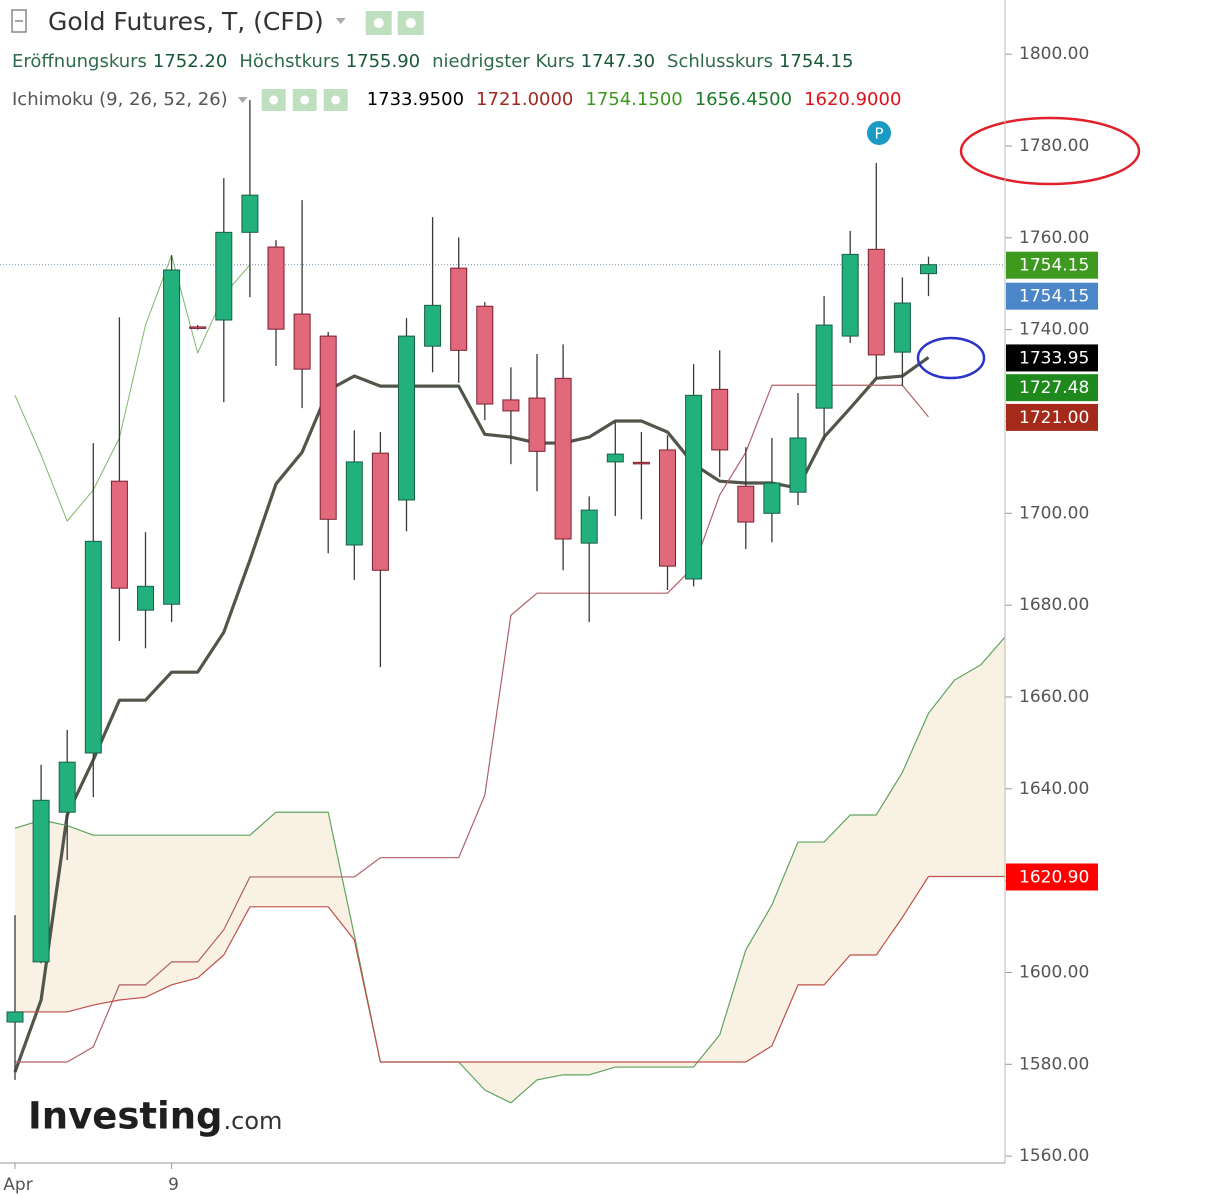 Image resolution: width=1223 pixels, height=1196 pixels. I want to click on y-tick-label: 1740.00, so click(1054, 330).